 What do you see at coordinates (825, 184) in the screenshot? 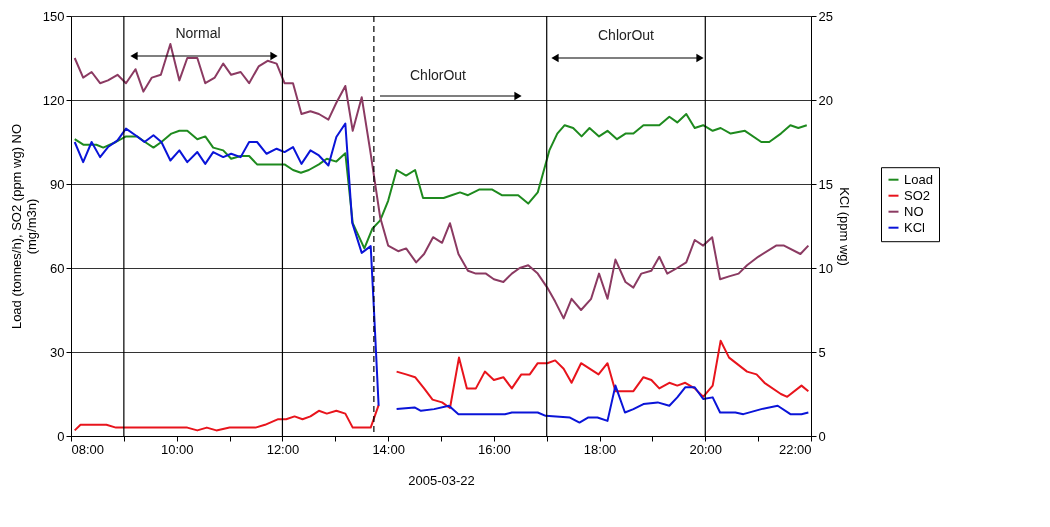
I see `y2-tick-label: 15` at bounding box center [825, 184].